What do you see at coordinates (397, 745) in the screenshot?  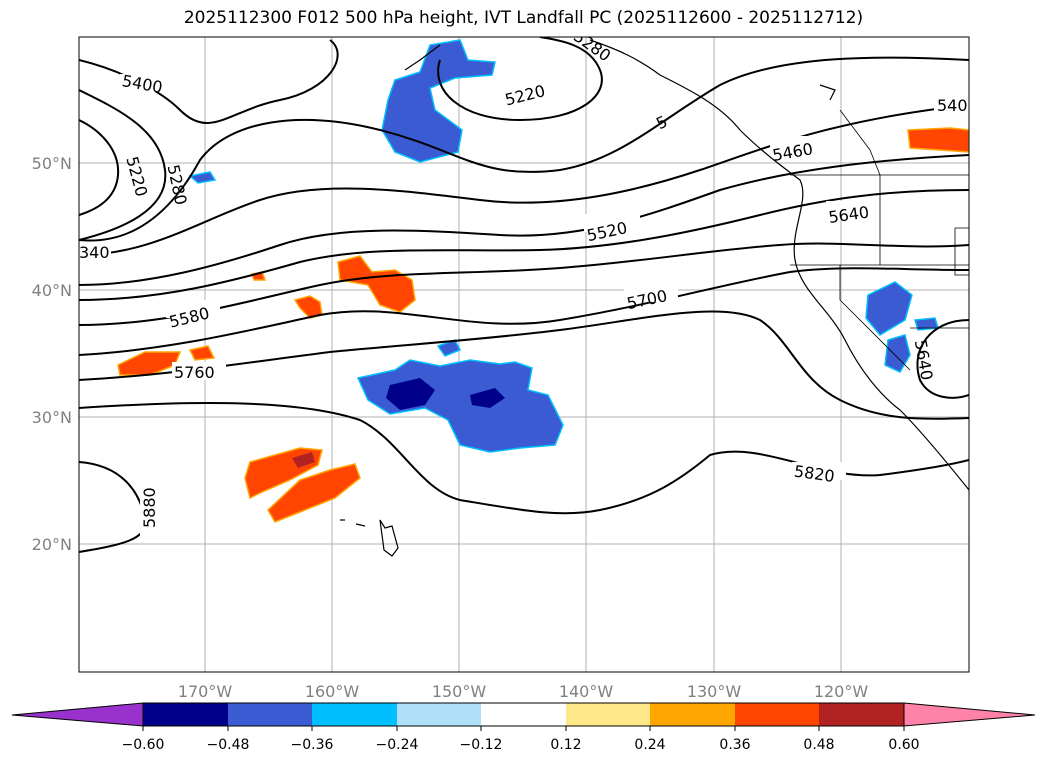 I see `colorbar-tick-label: −0.24` at bounding box center [397, 745].